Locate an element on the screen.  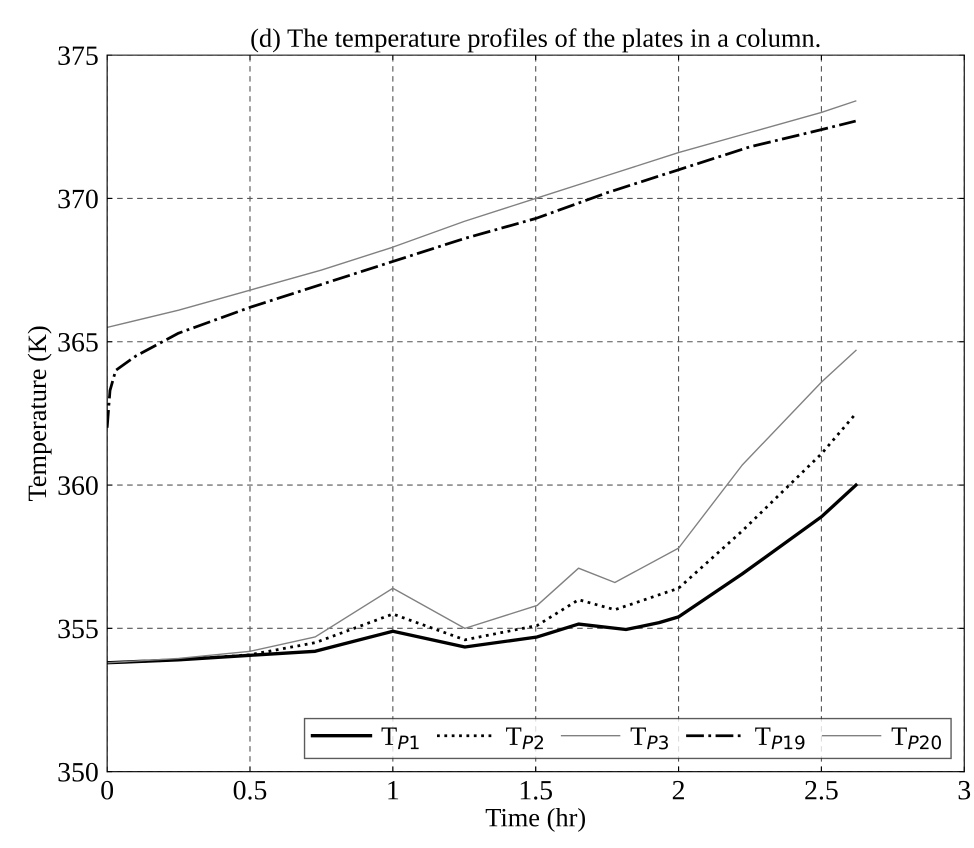
legend-label: T$_{P1}$ is located at coordinates (400, 739).